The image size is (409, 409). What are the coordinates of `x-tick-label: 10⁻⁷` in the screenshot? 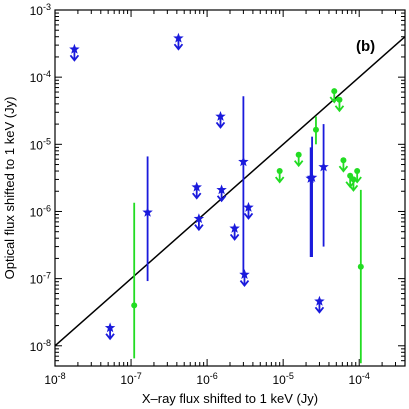 It's located at (130, 379).